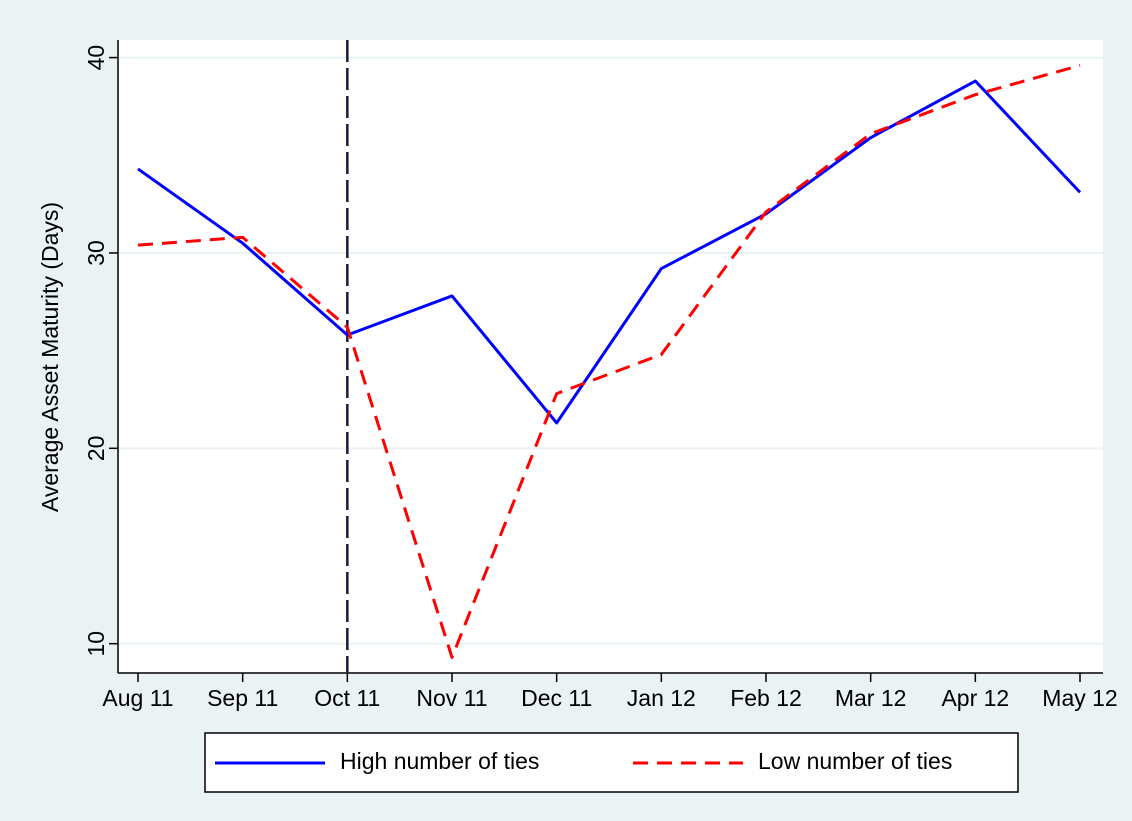  What do you see at coordinates (451, 698) in the screenshot?
I see `x-tick-label: Nov 11` at bounding box center [451, 698].